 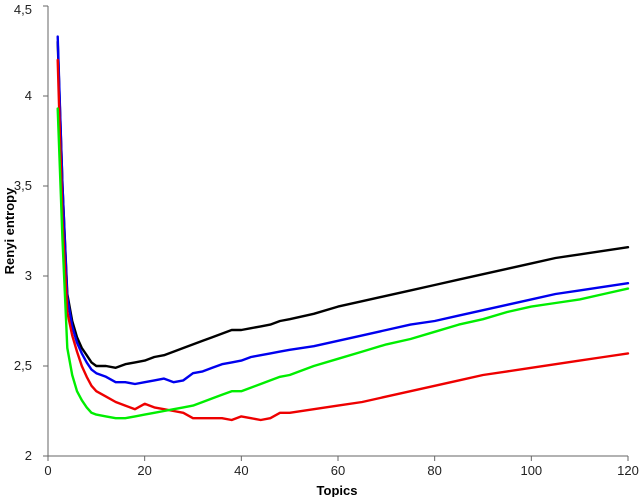 I want to click on x-tick-label: 0, so click(x=47, y=470).